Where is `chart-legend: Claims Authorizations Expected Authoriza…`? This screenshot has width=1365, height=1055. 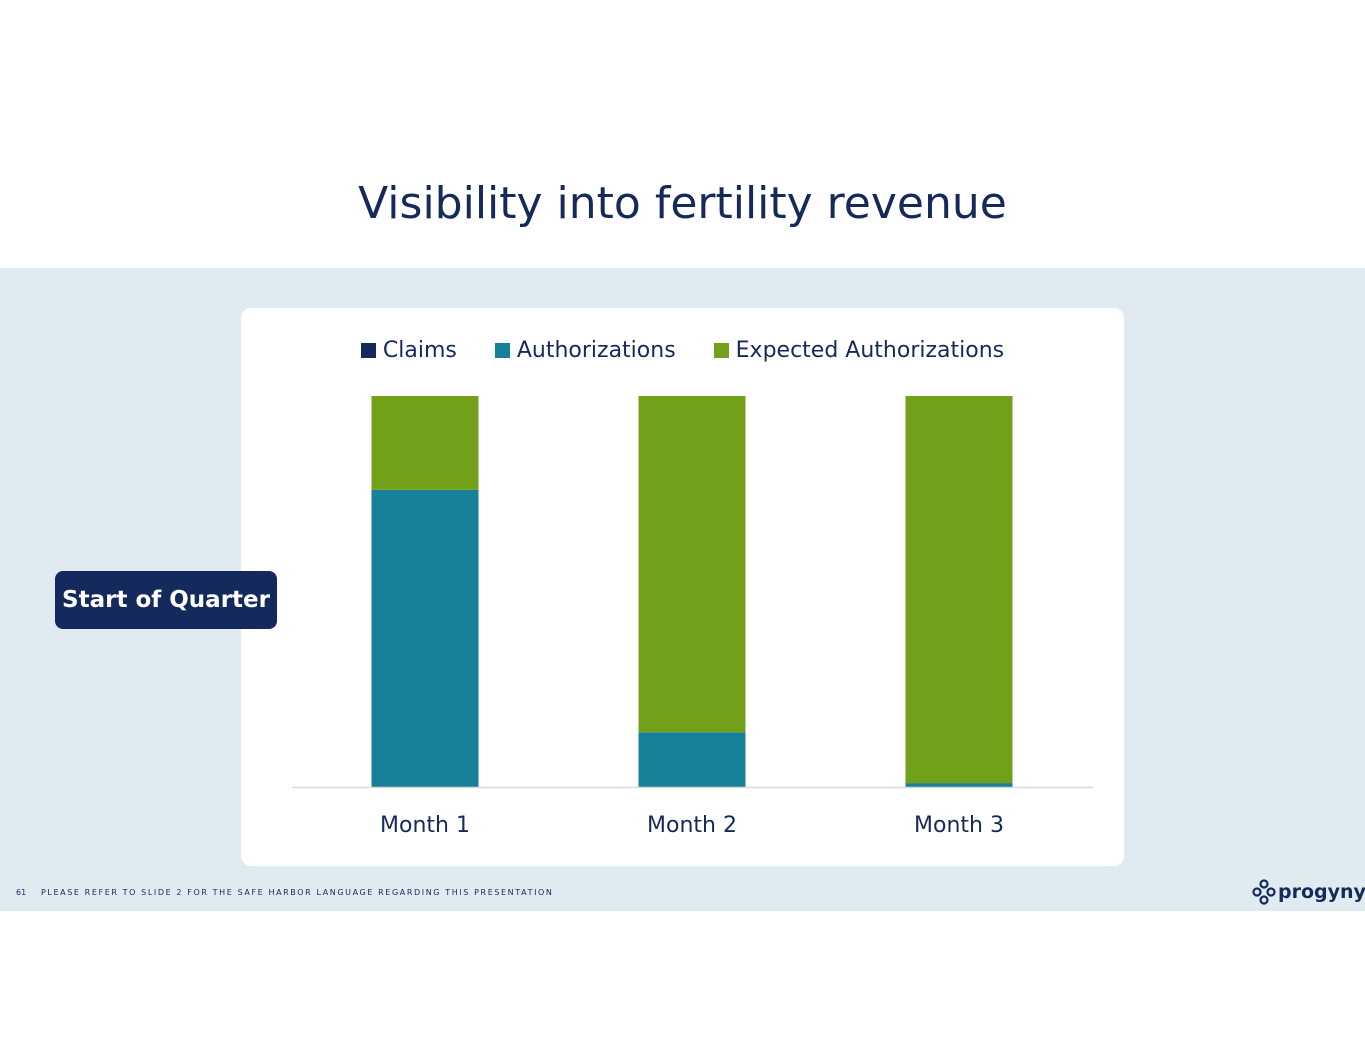 chart-legend: Claims Authorizations Expected Authoriza… is located at coordinates (682, 350).